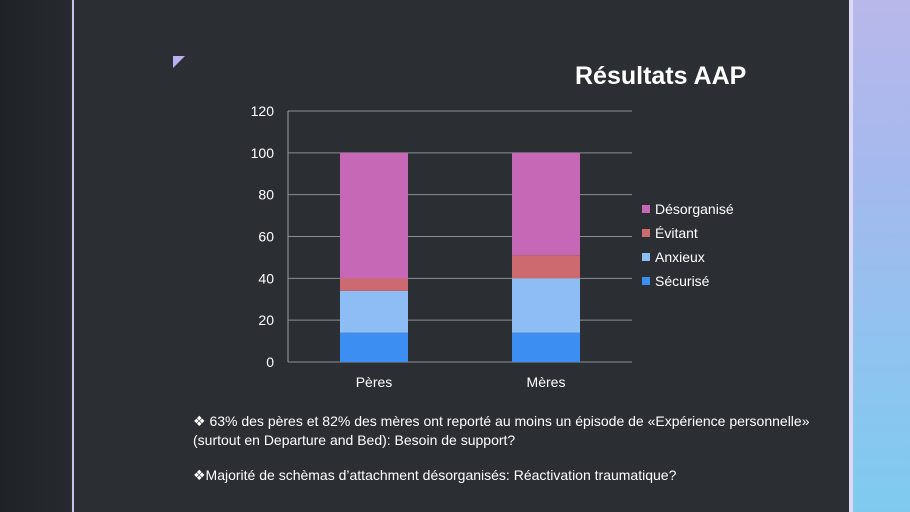 The width and height of the screenshot is (910, 512). I want to click on legend-label: Anxieux, so click(680, 257).